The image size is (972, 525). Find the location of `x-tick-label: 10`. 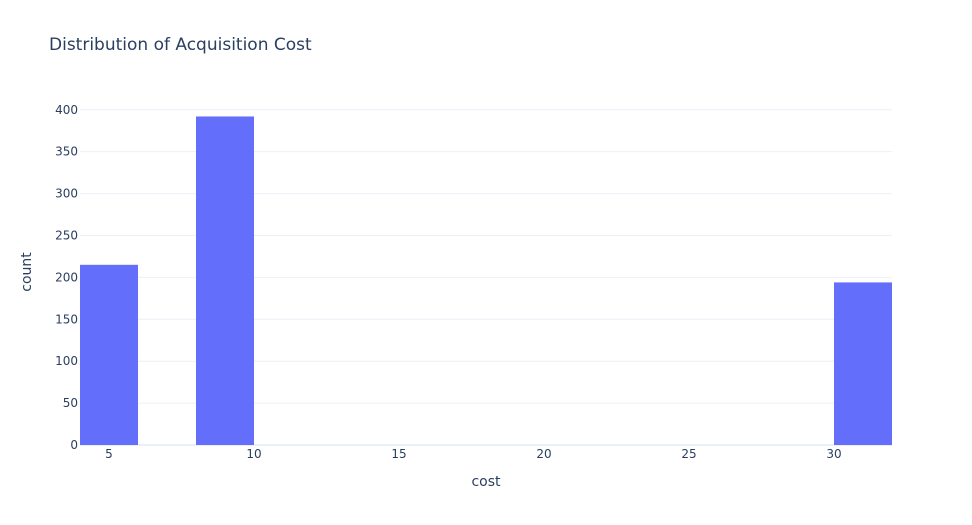

x-tick-label: 10 is located at coordinates (253, 454).